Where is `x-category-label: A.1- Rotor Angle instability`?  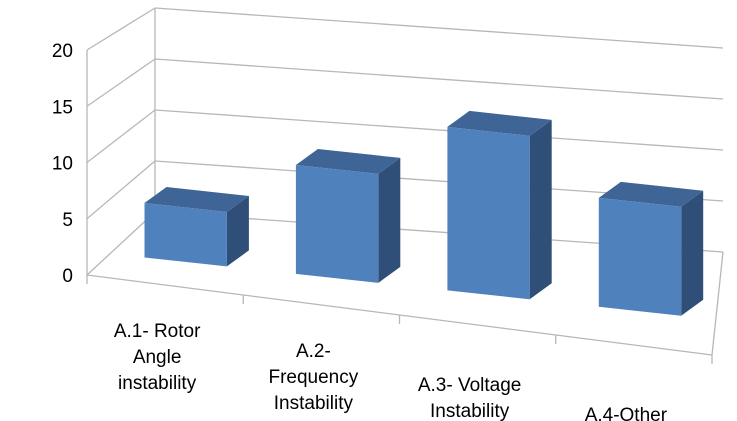
x-category-label: A.1- Rotor Angle instability is located at coordinates (157, 357).